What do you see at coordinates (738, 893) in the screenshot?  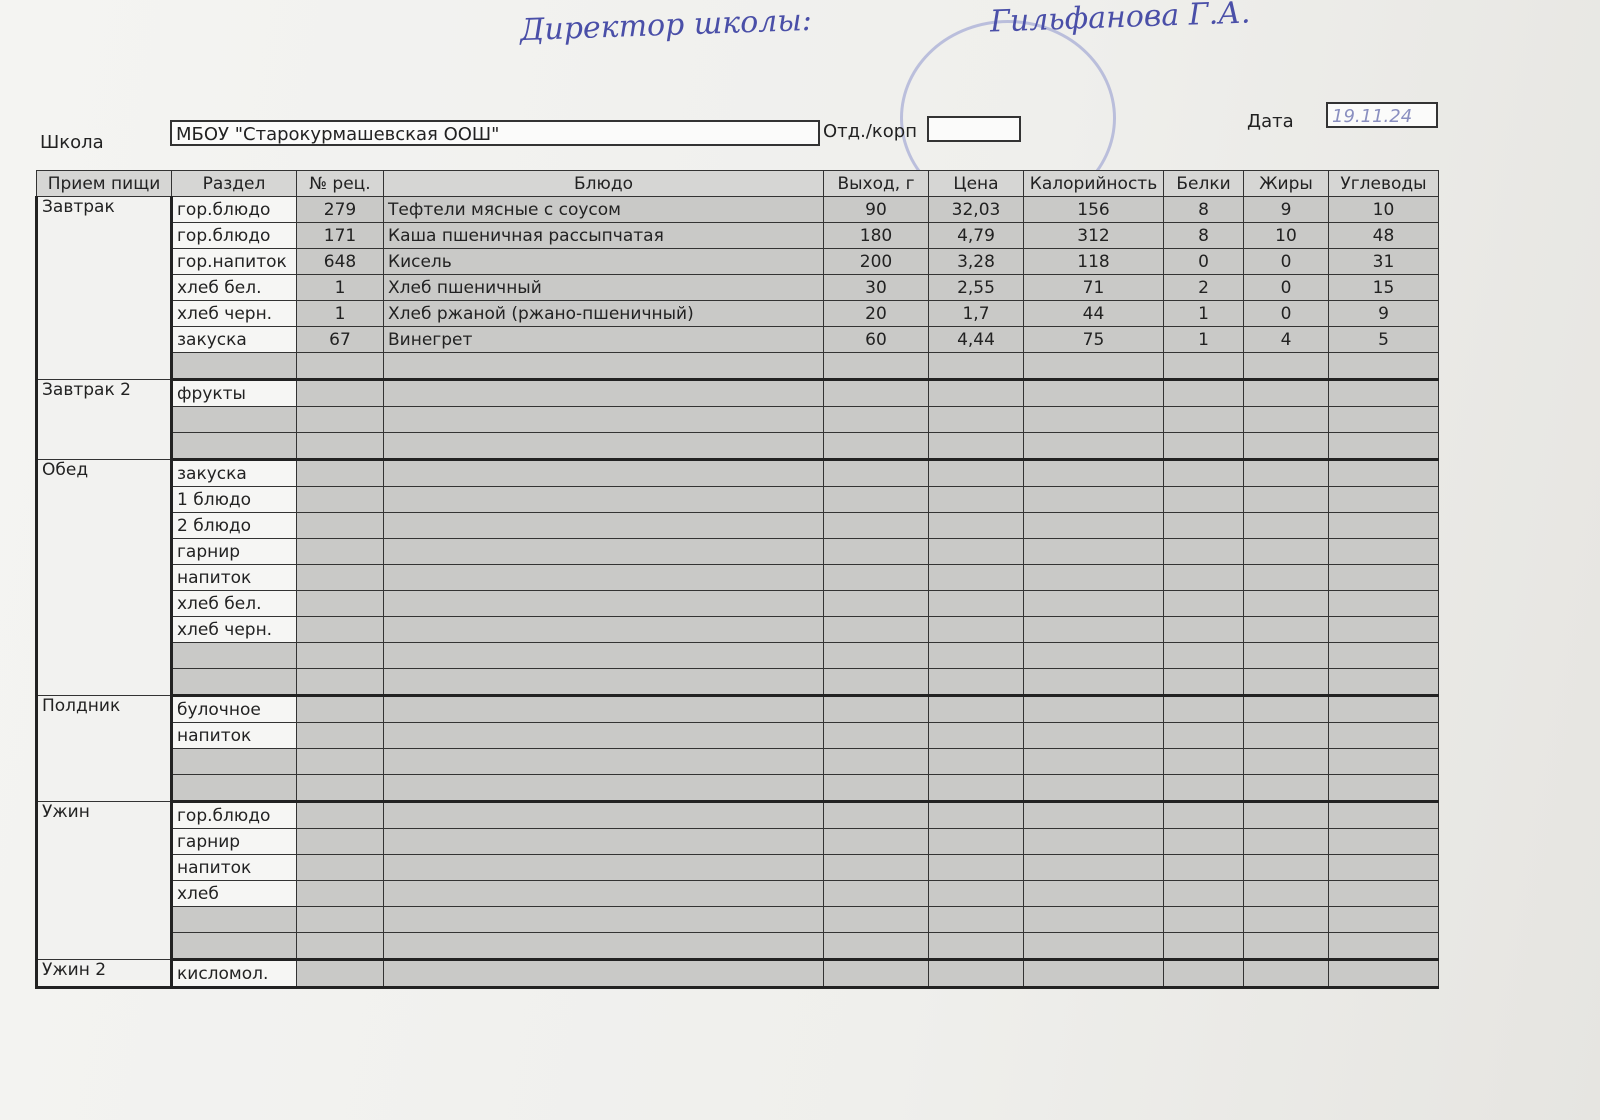 I see `menu-row: хлеб` at bounding box center [738, 893].